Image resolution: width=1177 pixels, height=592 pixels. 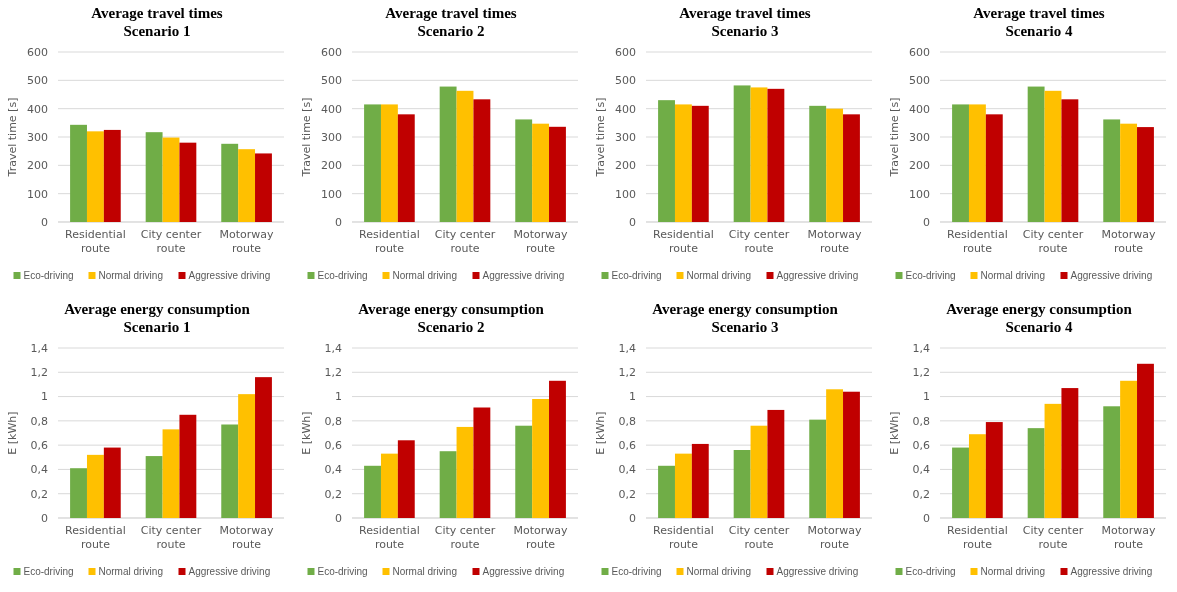 I want to click on y-tick-label: 200, so click(x=919, y=166).